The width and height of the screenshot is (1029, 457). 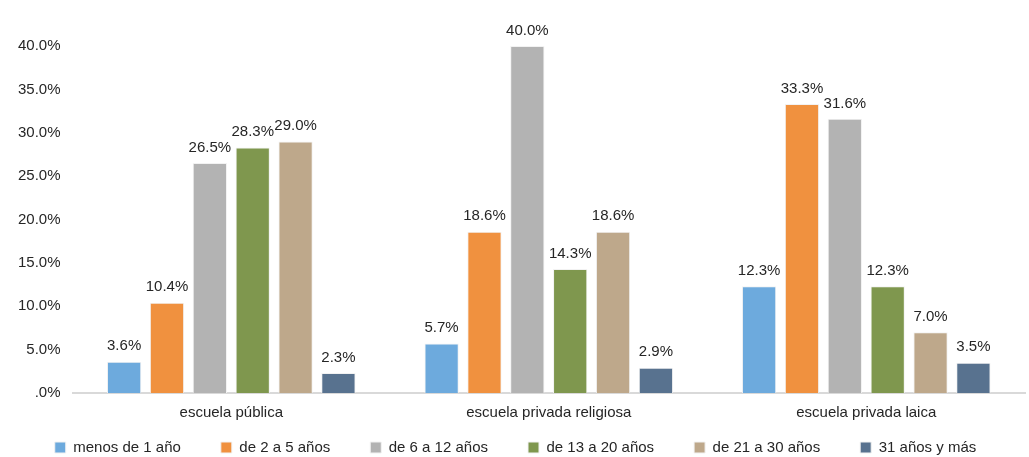 I want to click on data-label: 7.0%, so click(x=930, y=315).